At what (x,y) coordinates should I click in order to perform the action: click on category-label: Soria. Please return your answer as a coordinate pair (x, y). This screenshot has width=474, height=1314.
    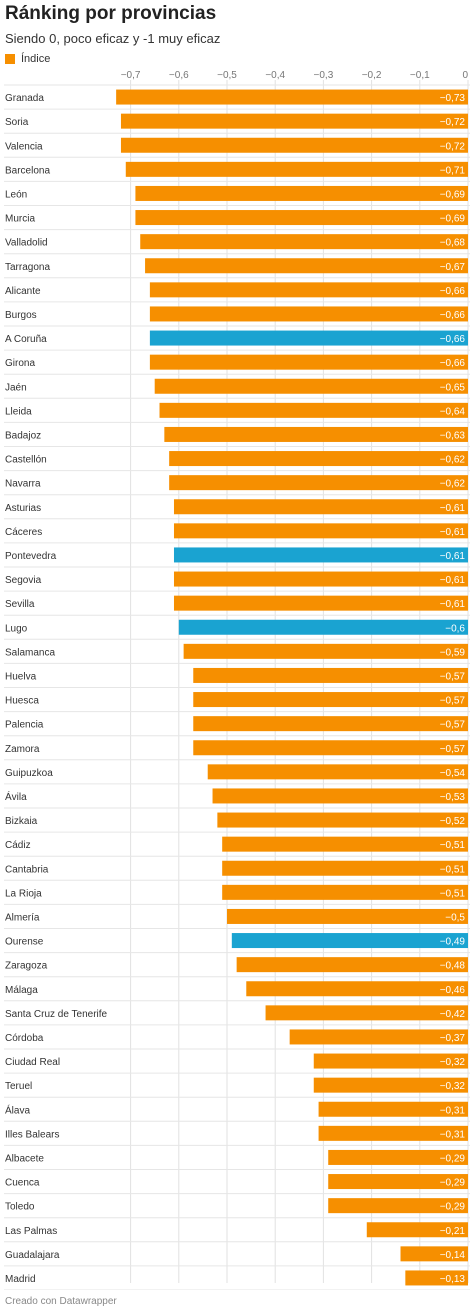
    Looking at the image, I should click on (17, 122).